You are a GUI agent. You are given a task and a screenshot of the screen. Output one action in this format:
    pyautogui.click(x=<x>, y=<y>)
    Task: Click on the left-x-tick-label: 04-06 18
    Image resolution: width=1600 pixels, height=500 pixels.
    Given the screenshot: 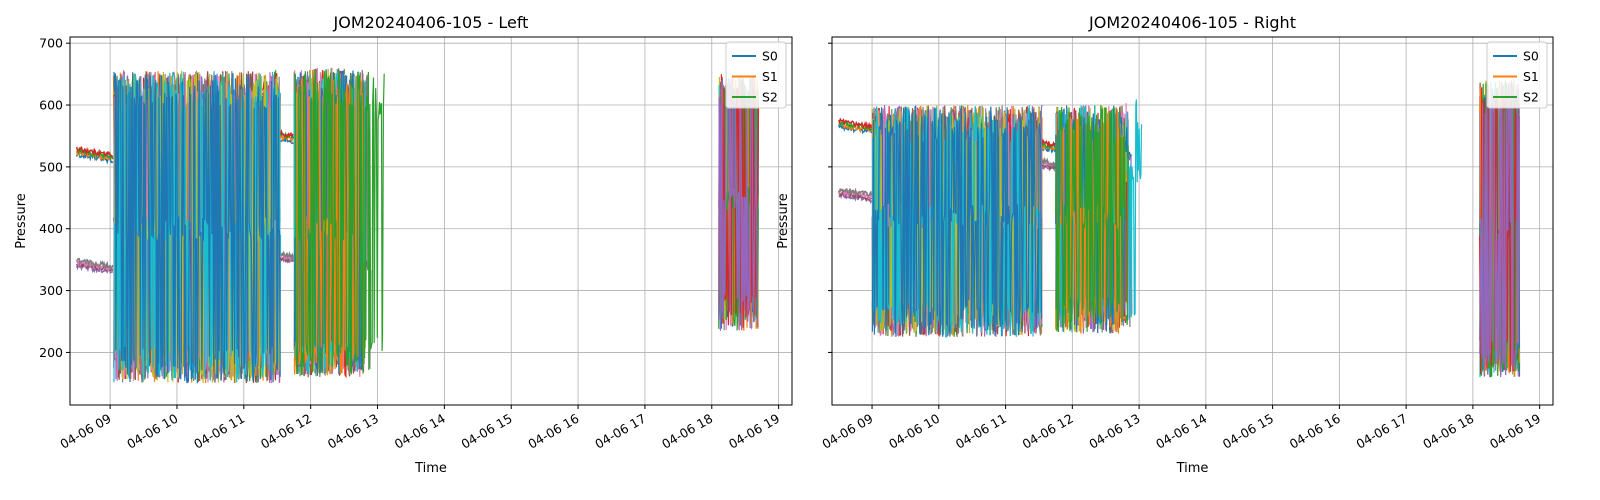 What is the action you would take?
    pyautogui.click(x=687, y=431)
    